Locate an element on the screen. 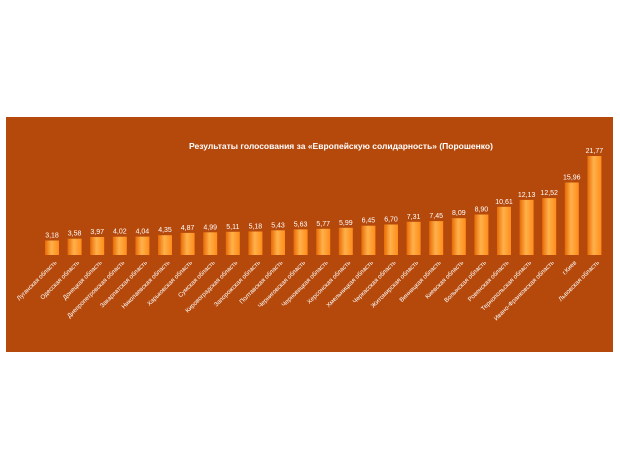 This screenshot has width=620, height=465. category-label: Полтавская область is located at coordinates (261, 282).